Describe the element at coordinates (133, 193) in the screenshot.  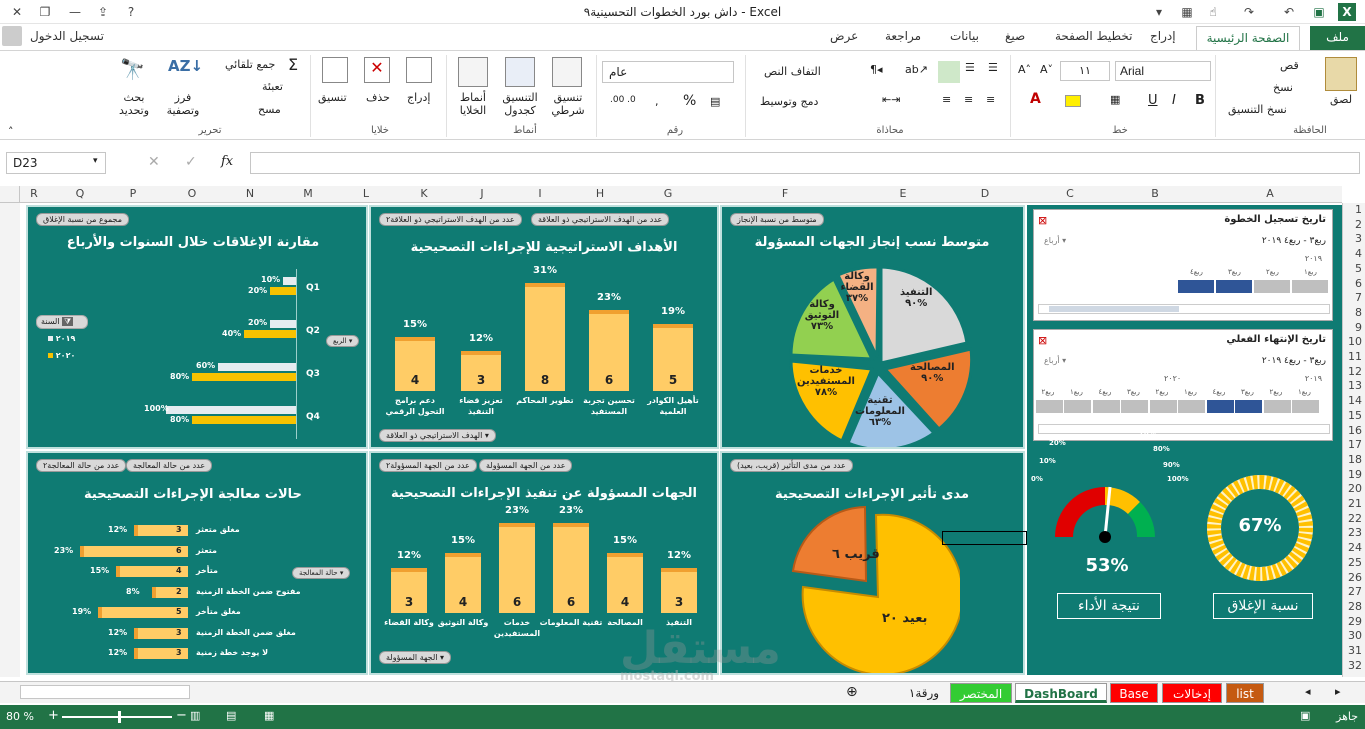
I see `column-header-P: P` at that location.